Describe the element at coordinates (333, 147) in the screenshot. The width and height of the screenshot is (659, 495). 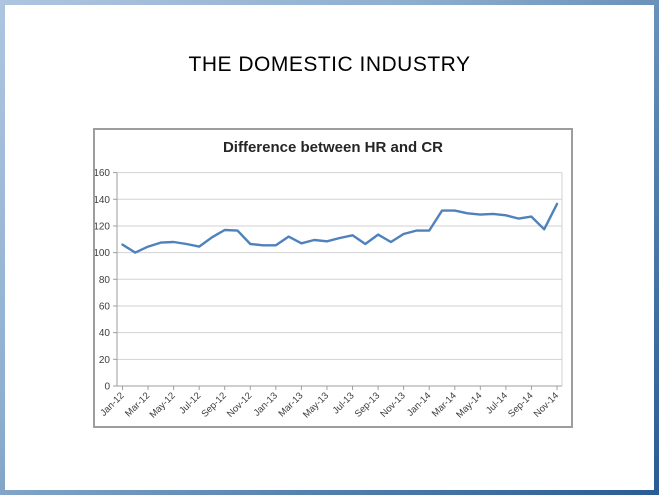
I see `chart-title: Difference between HR and CR` at that location.